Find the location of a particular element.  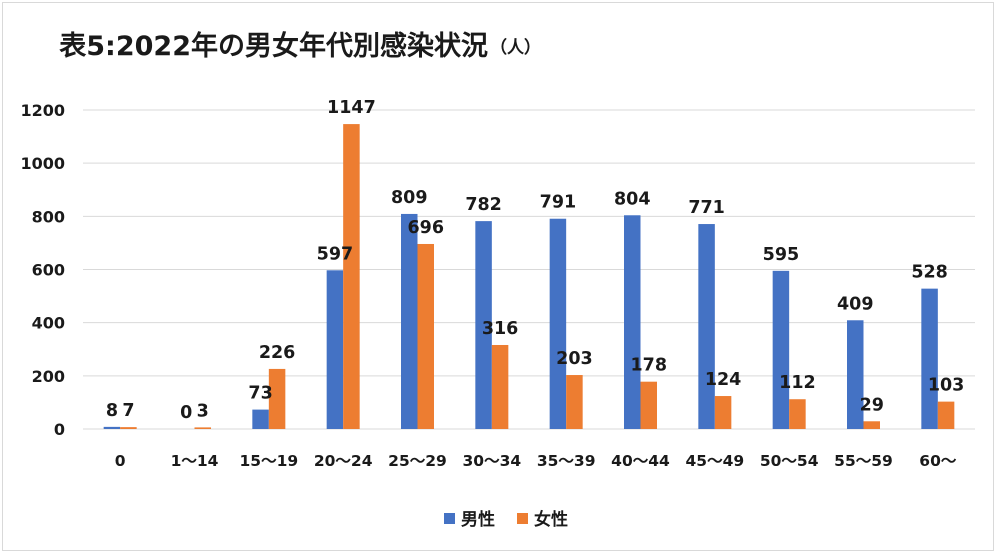

data-label: 809 is located at coordinates (409, 198).